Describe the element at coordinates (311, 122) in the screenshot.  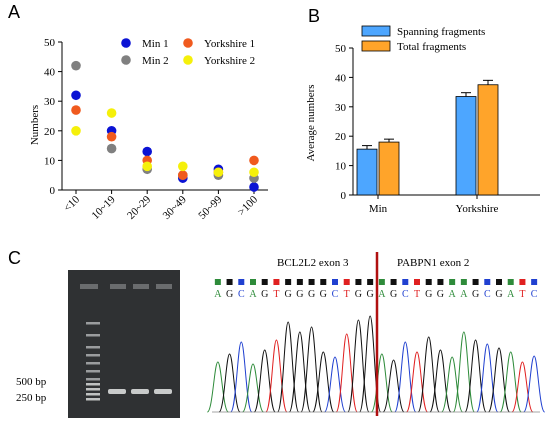
I see `y-axis-label-b: Average numbers` at that location.